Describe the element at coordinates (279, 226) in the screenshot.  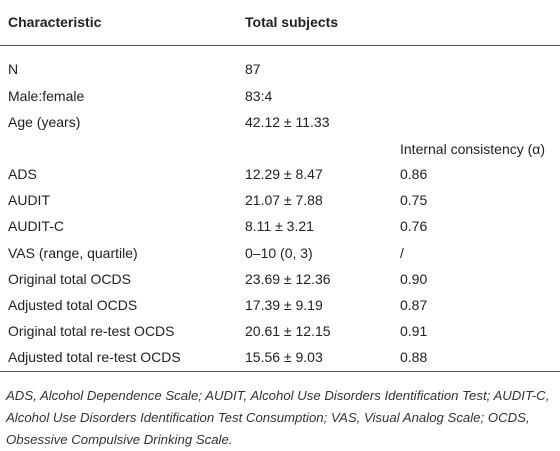
I see `table-cell: 8.11 ± 3.21` at that location.